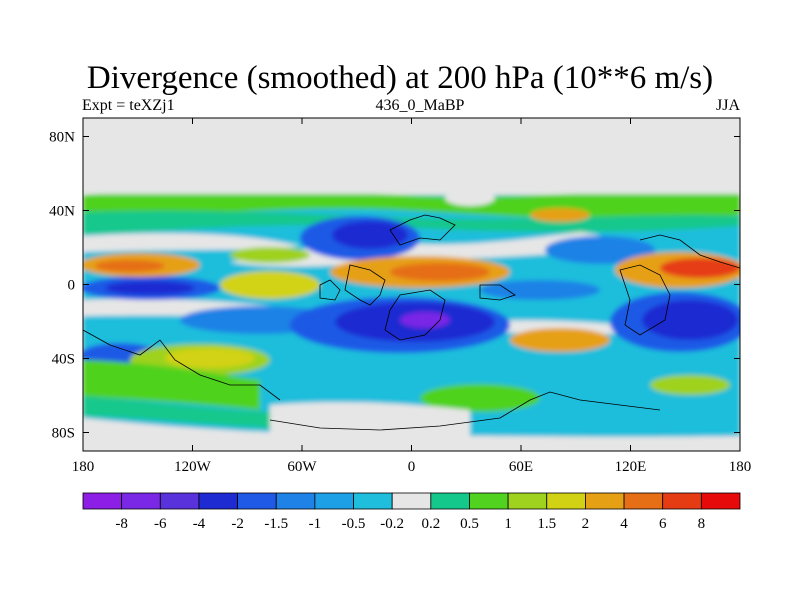 The width and height of the screenshot is (800, 600). Describe the element at coordinates (546, 524) in the screenshot. I see `colorbar-label: 1.5` at that location.